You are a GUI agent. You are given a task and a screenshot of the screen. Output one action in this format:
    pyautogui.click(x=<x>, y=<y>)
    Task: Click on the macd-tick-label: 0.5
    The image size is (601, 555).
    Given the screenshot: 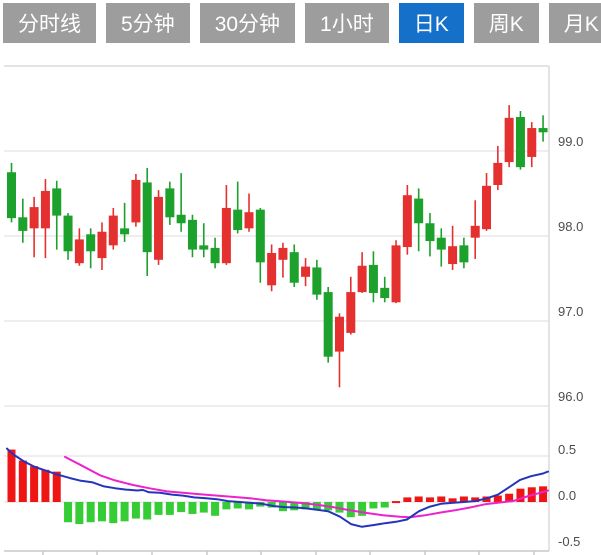 What is the action you would take?
    pyautogui.click(x=567, y=449)
    